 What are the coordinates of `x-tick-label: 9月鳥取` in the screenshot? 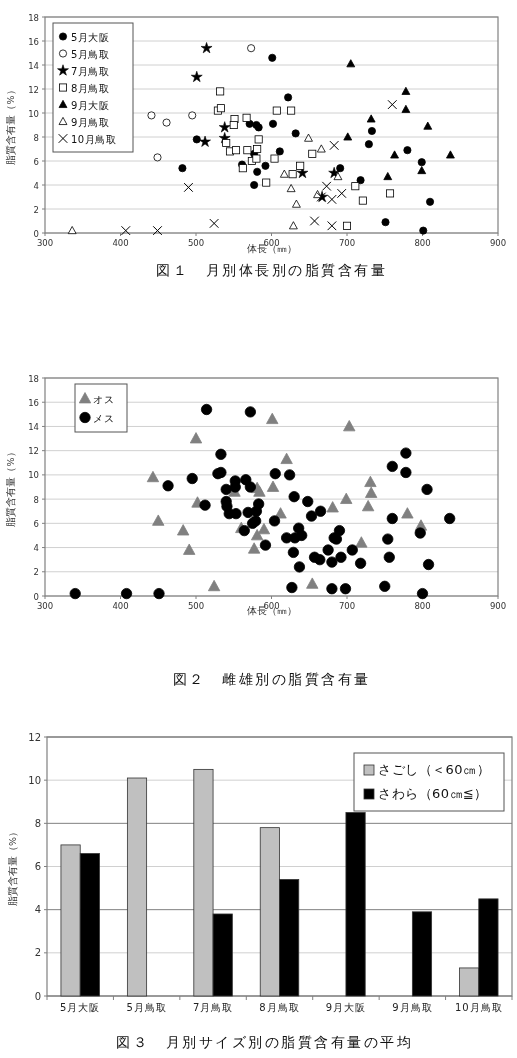 It's located at (412, 1007).